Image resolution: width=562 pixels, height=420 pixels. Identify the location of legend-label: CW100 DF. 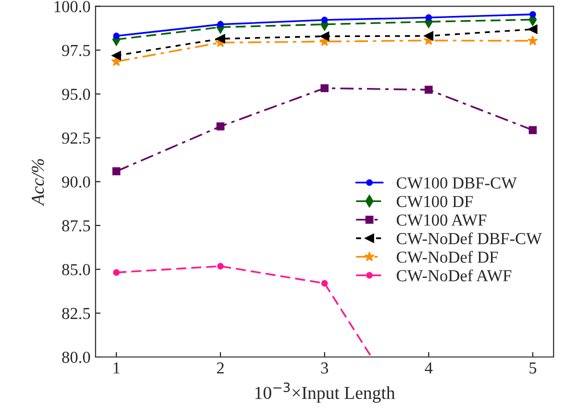
(434, 202).